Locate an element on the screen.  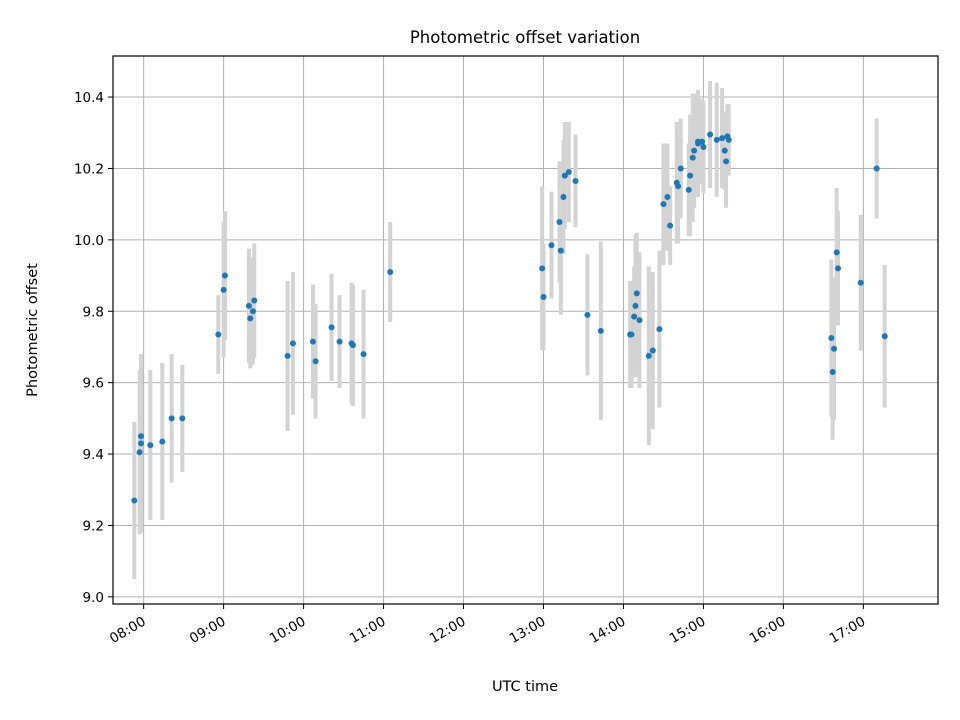
x-tick-label: 11:00 is located at coordinates (368, 630).